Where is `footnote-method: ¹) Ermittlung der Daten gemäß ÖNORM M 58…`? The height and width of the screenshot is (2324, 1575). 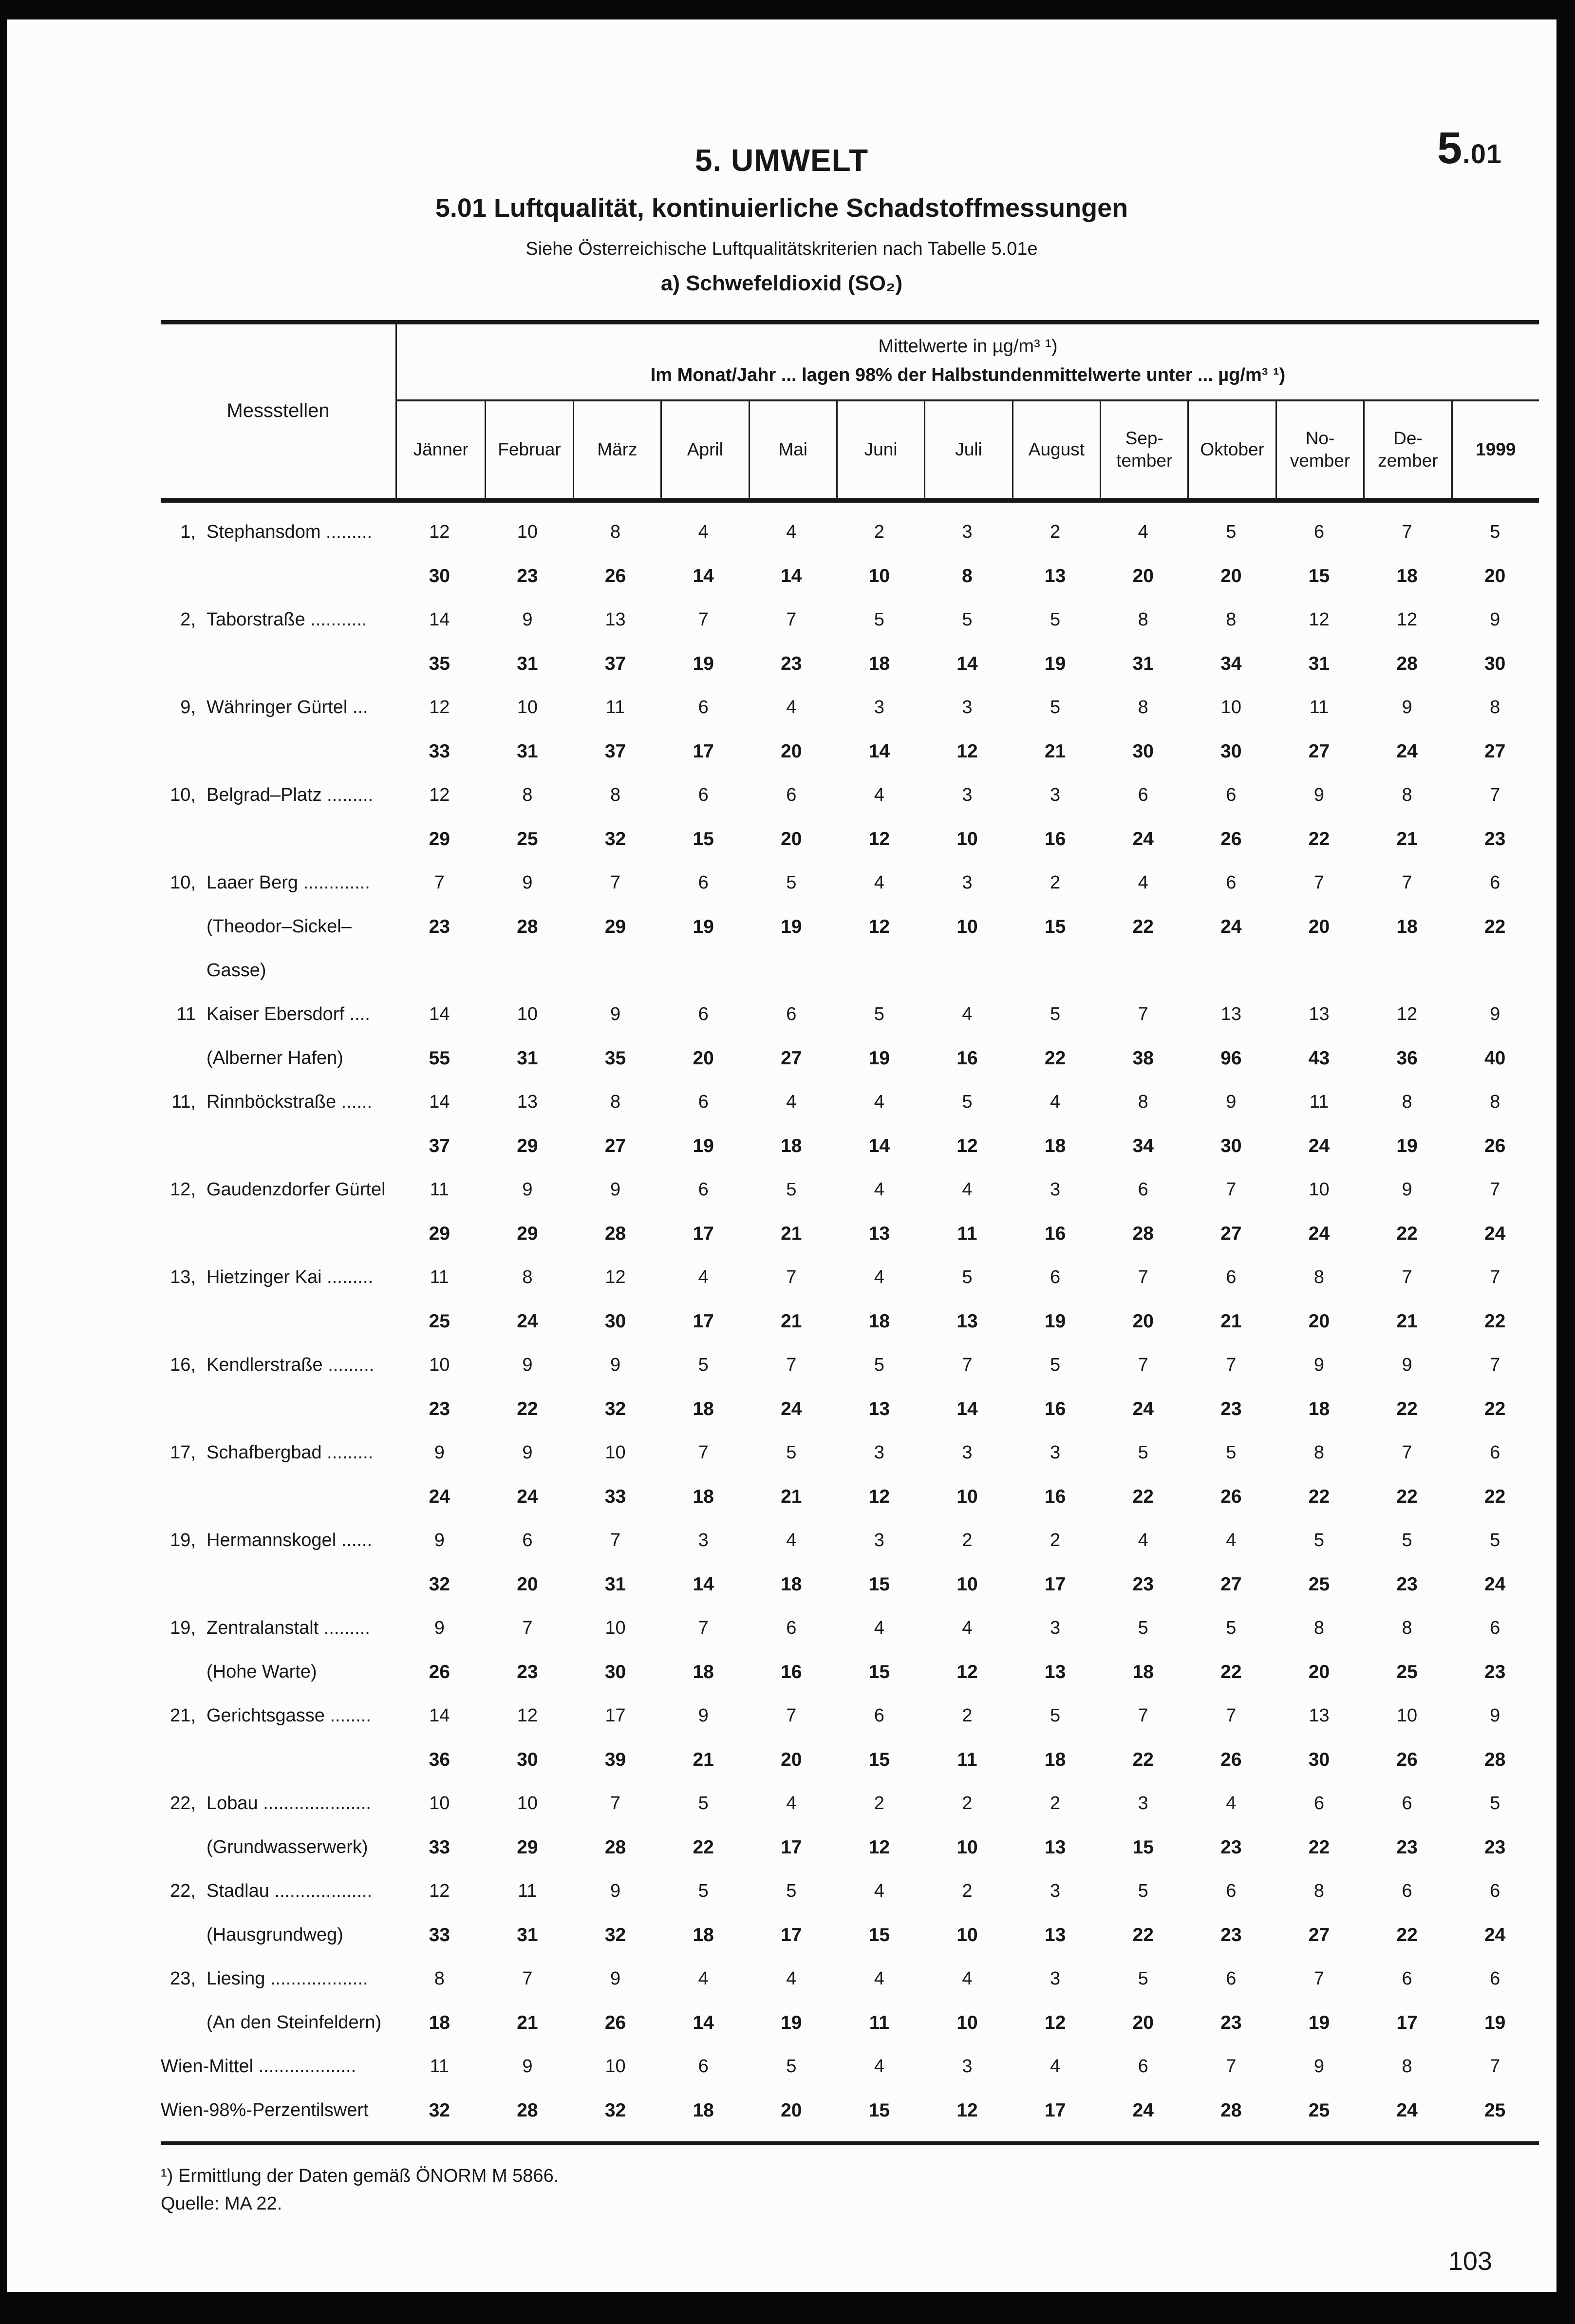 footnote-method: ¹) Ermittlung der Daten gemäß ÖNORM M 58… is located at coordinates (360, 2175).